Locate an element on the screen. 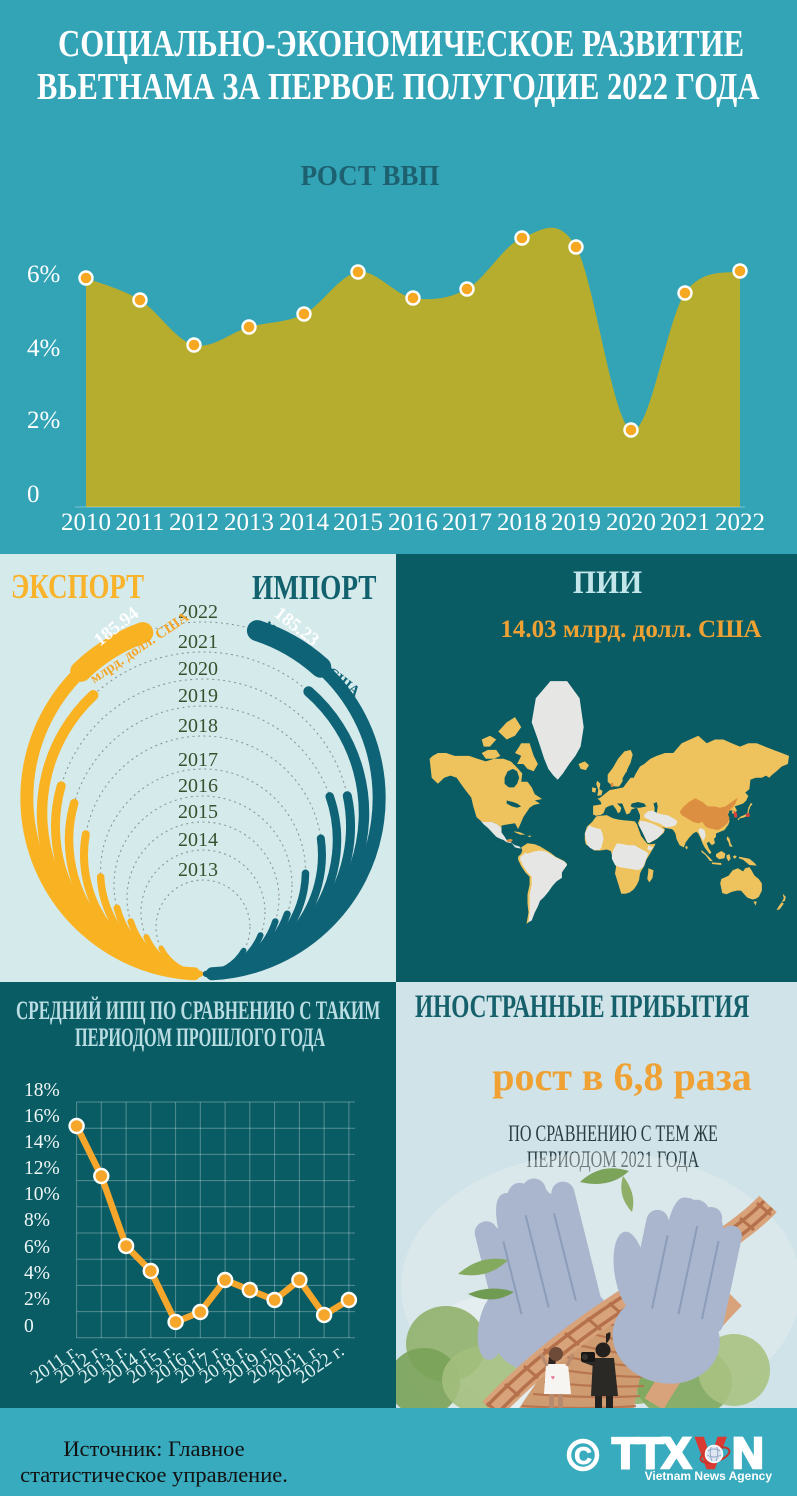  svg-text: 2010 is located at coordinates (86, 522).